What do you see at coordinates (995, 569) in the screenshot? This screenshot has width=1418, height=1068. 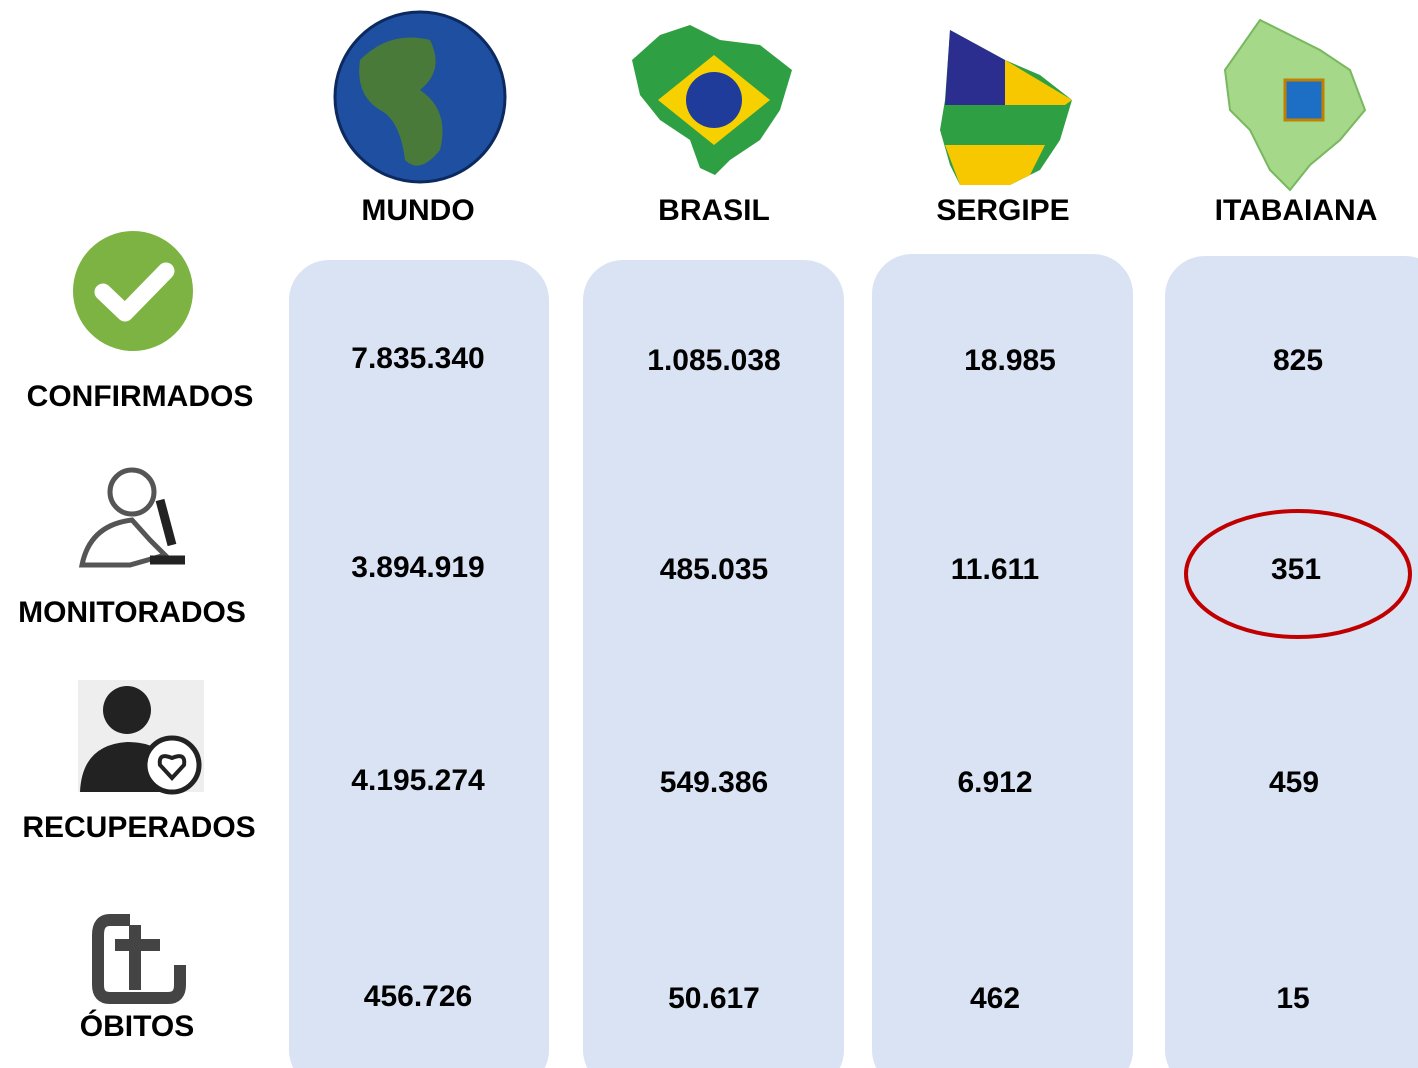 I see `cell-value: 11.611` at bounding box center [995, 569].